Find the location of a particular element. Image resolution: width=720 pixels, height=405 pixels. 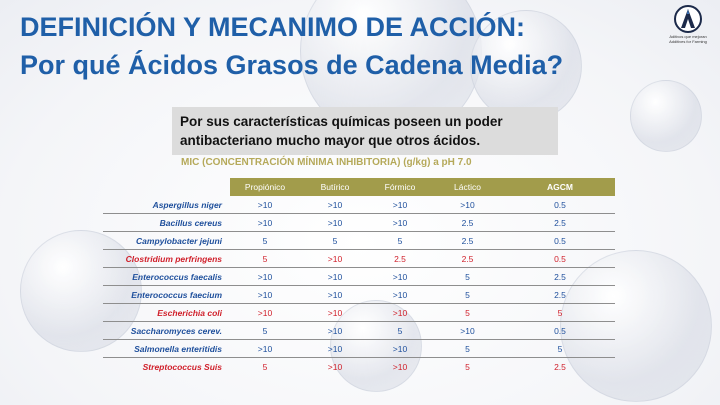

header-propionico: Propiónico is located at coordinates (265, 187).